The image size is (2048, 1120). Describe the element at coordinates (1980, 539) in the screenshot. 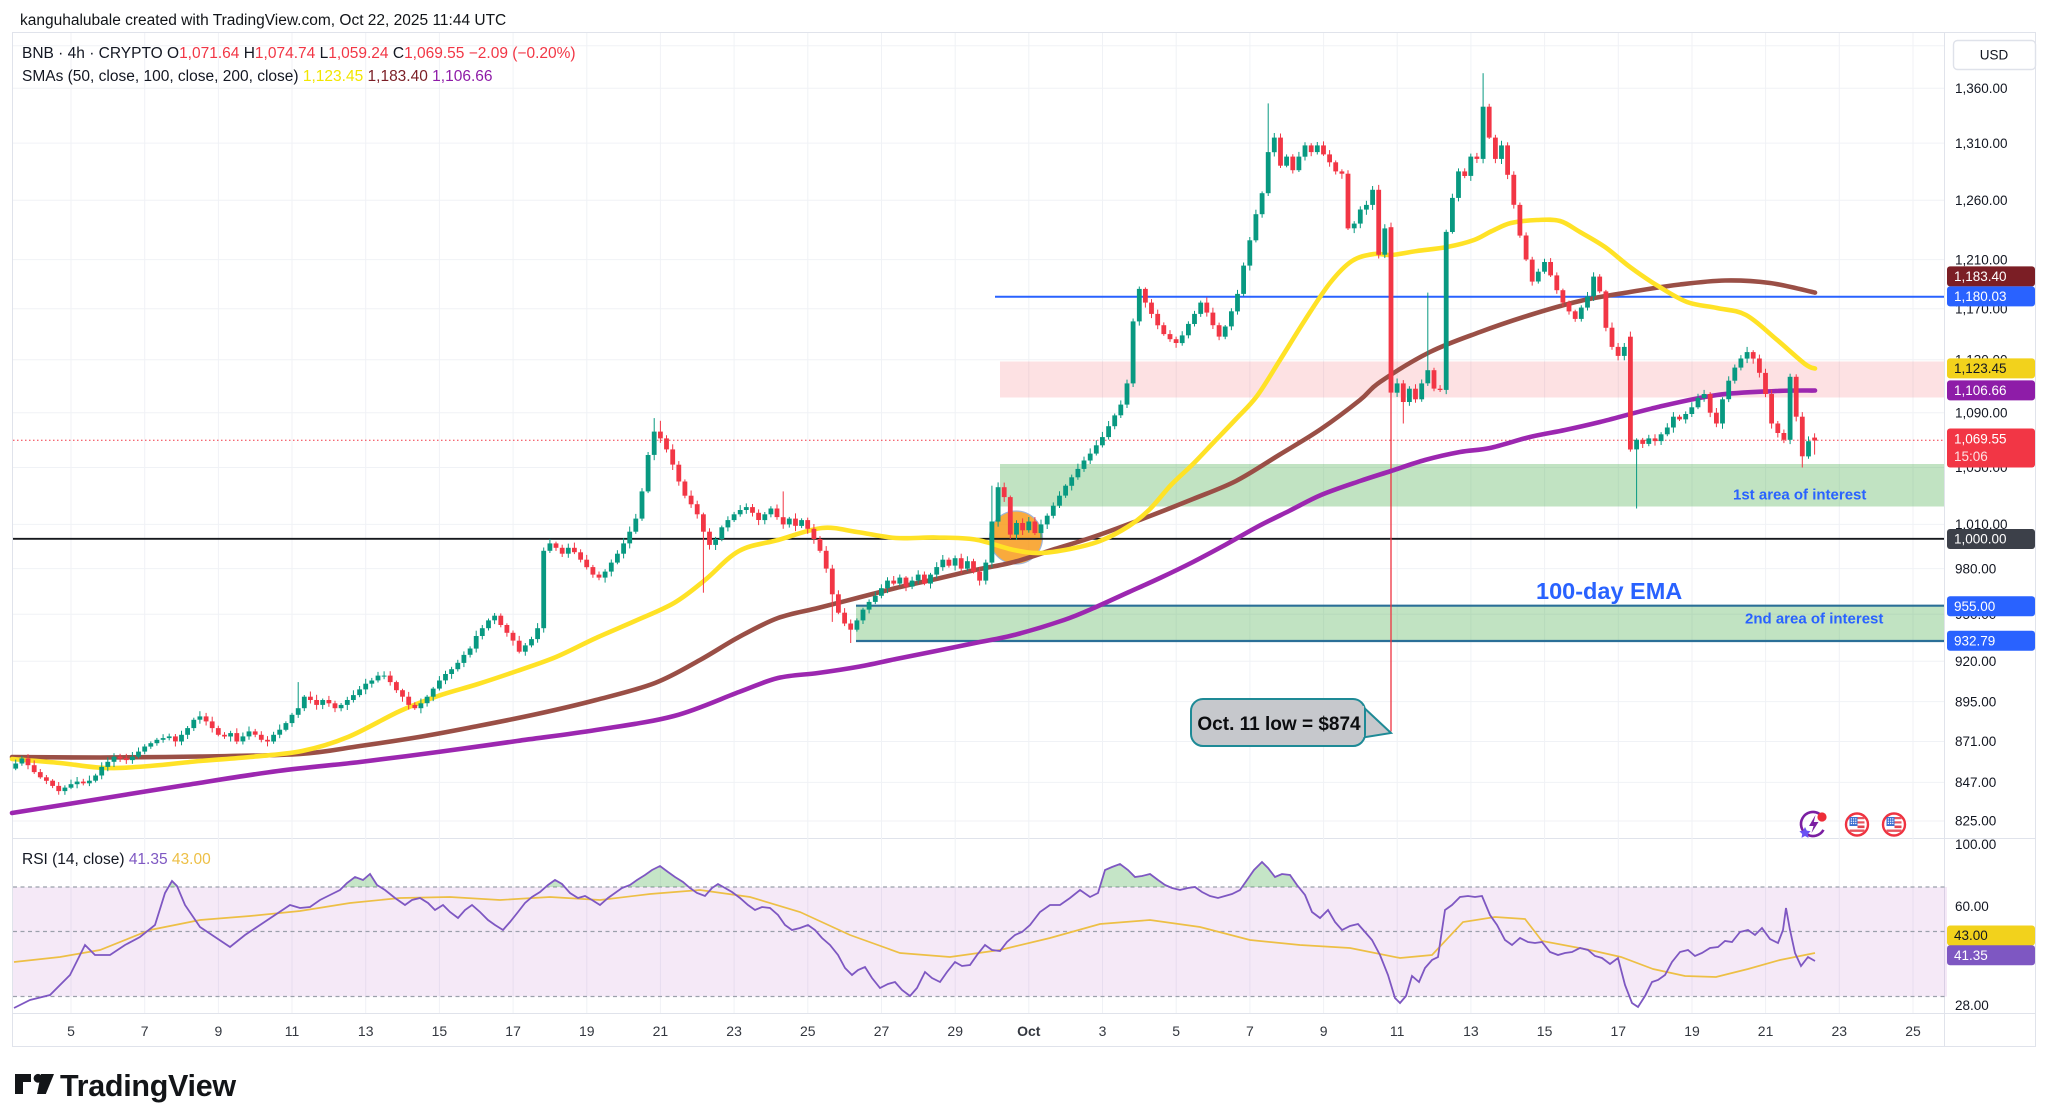

I see `svg-text: 1,000.00` at that location.